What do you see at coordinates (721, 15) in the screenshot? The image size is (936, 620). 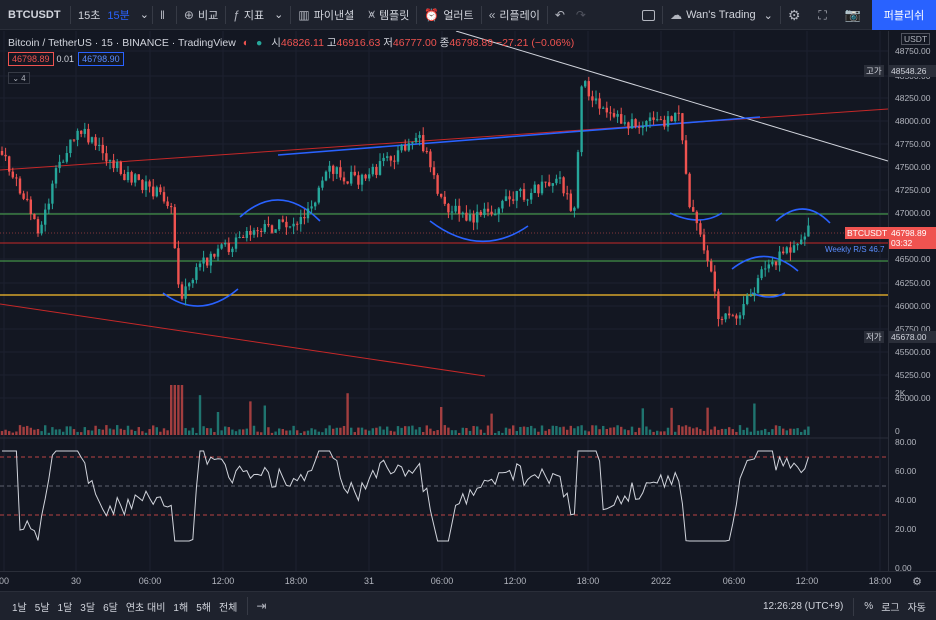 I see `layout-menu: ☁ Wan's Trading ⌄` at bounding box center [721, 15].